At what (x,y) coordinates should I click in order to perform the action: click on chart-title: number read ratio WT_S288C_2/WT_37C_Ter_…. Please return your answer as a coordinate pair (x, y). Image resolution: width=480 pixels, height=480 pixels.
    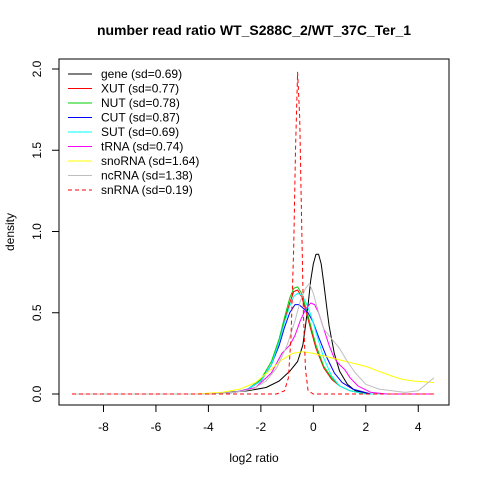
    Looking at the image, I should click on (254, 30).